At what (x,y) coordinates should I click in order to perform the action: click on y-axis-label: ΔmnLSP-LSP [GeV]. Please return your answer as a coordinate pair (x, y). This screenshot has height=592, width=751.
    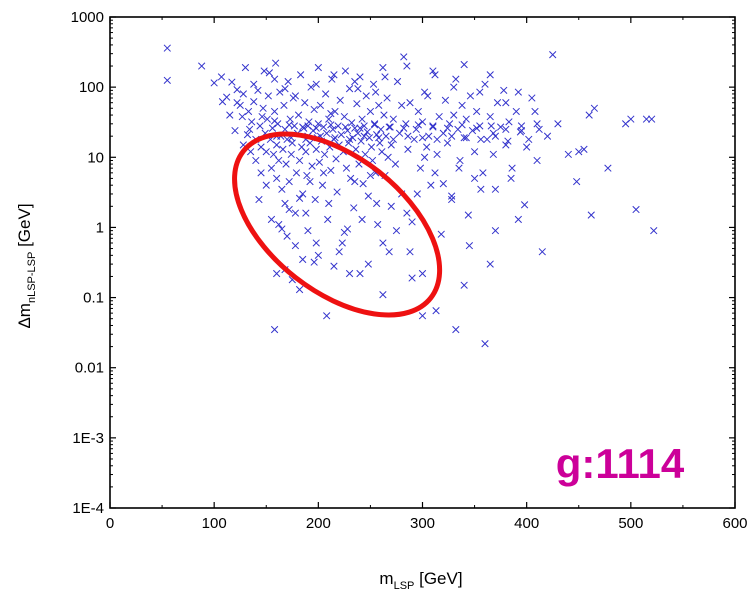
    Looking at the image, I should click on (26, 265).